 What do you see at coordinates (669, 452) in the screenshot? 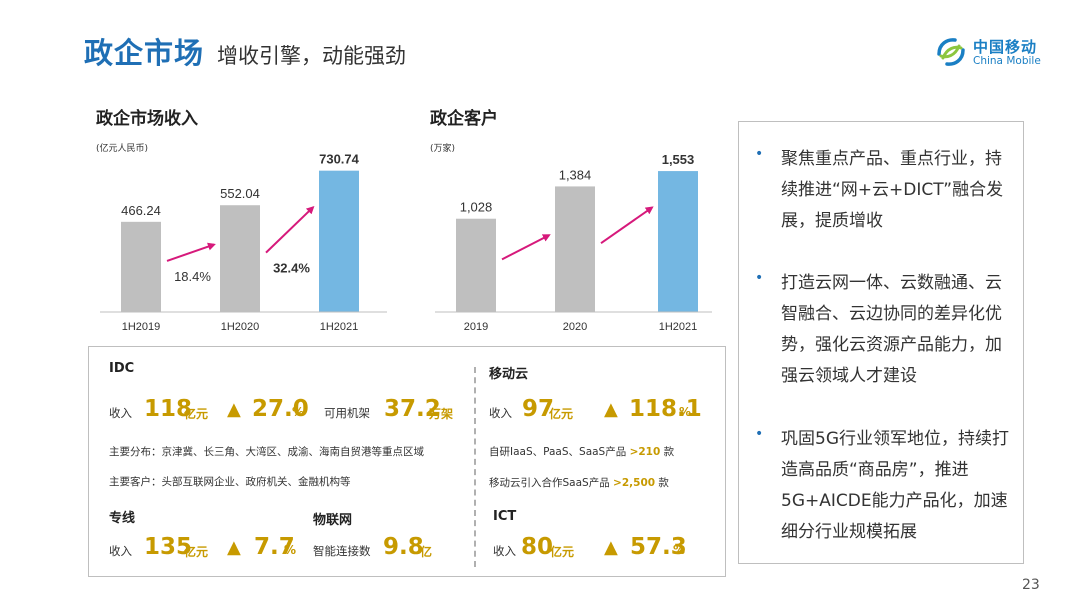
I see `mobile-cloud-self-dev-unit: 款` at bounding box center [669, 452].